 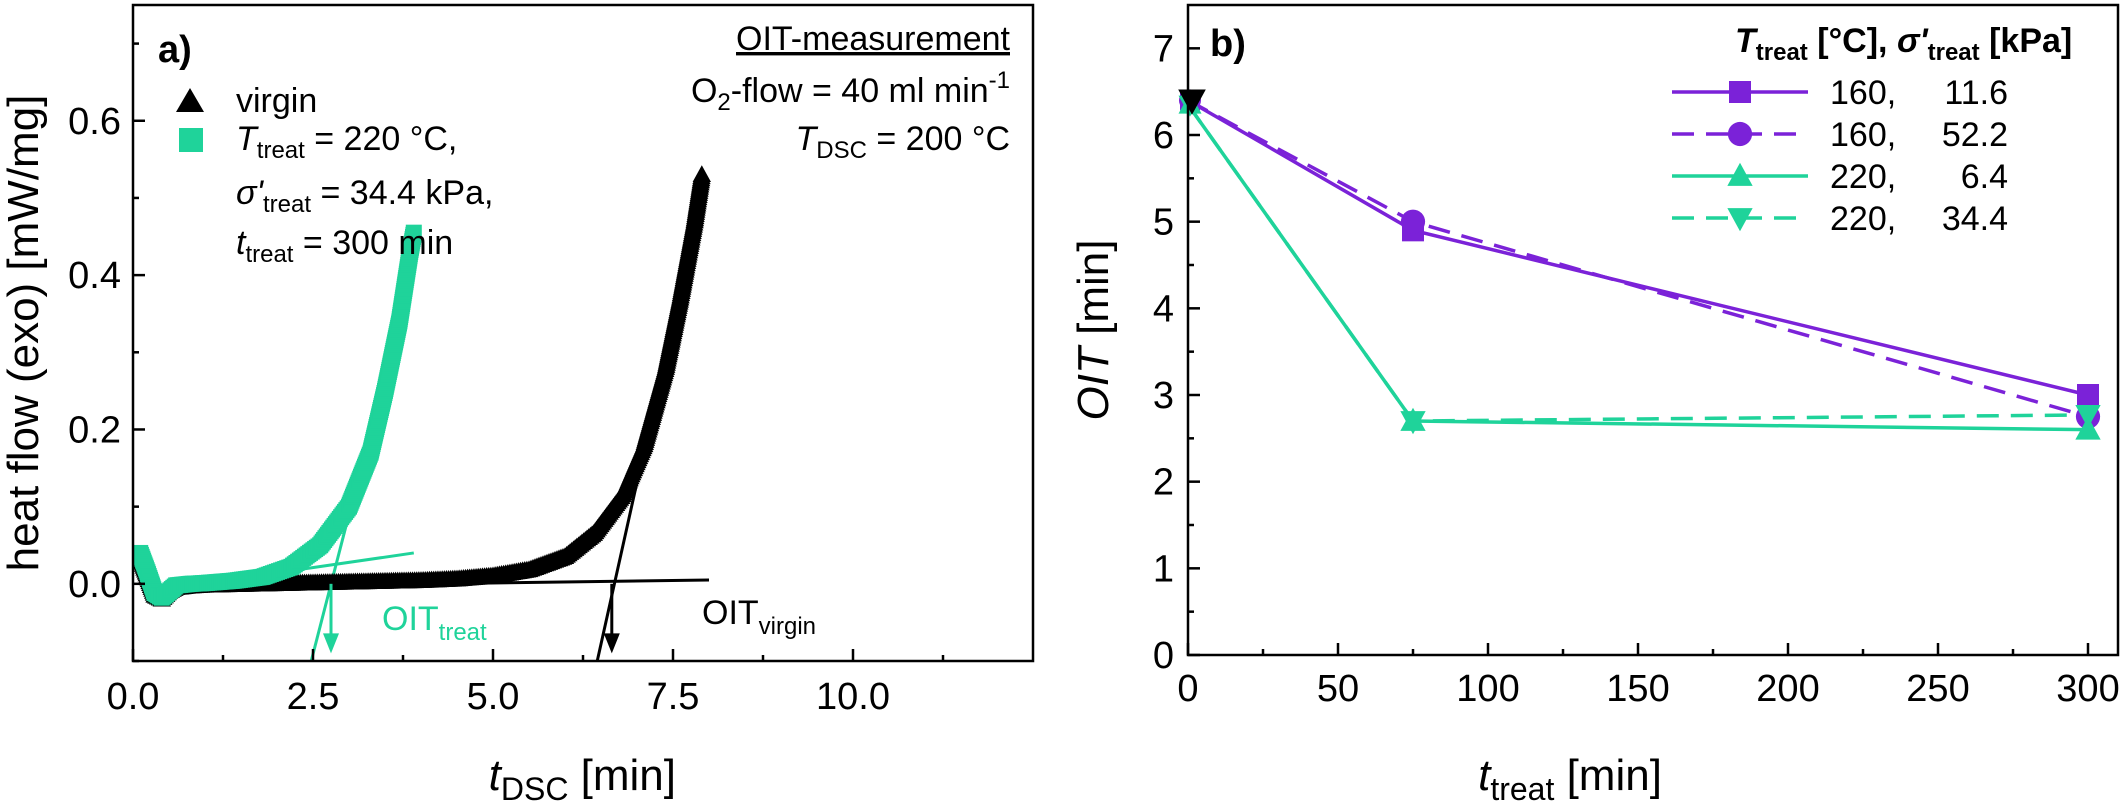 What do you see at coordinates (331, 643) in the screenshot?
I see `oit-treat-arrow-head` at bounding box center [331, 643].